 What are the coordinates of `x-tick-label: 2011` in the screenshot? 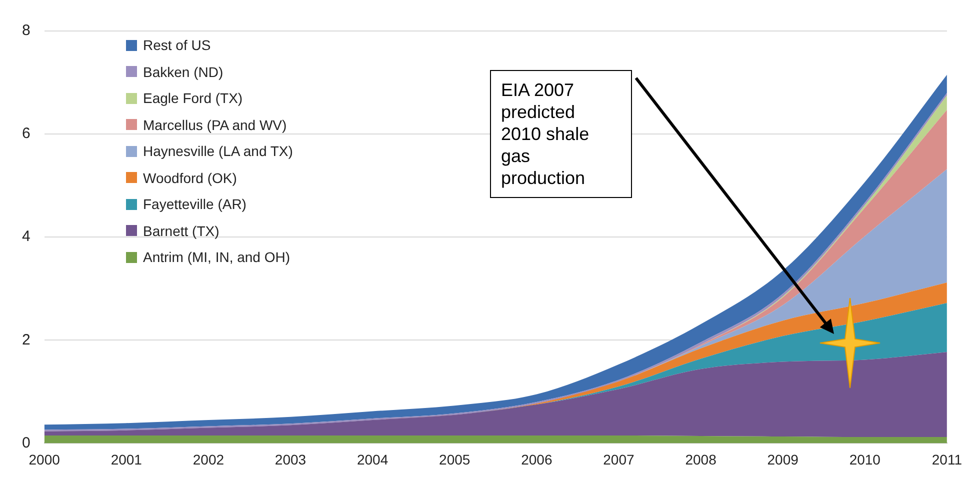 It's located at (947, 459).